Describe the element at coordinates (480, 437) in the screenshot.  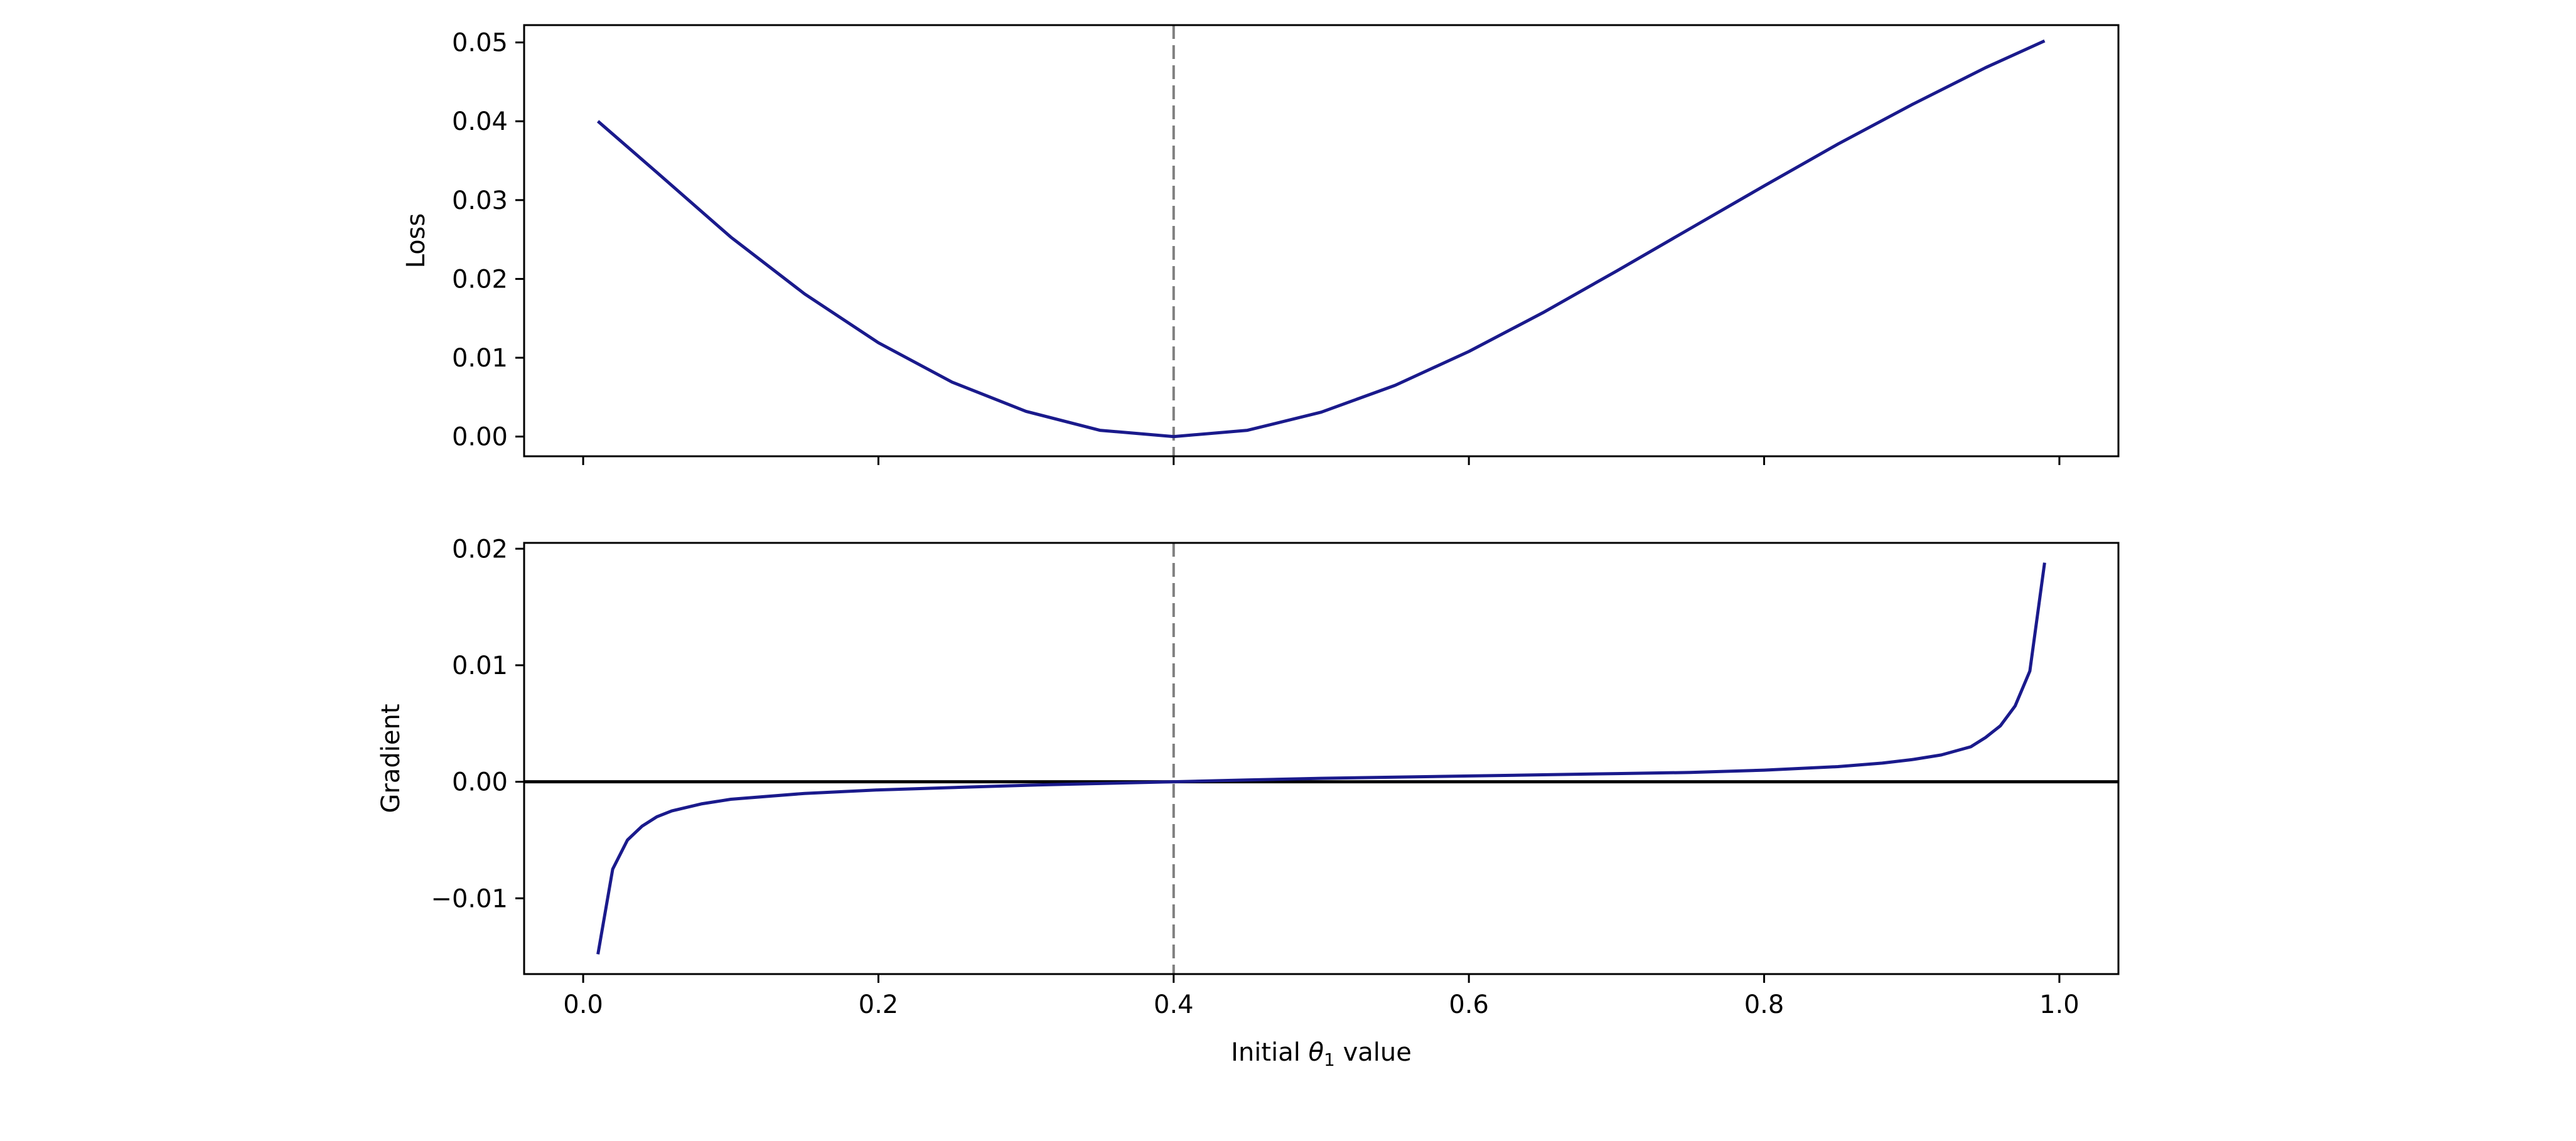
I see `loss-y-tick-label: 0.00` at that location.